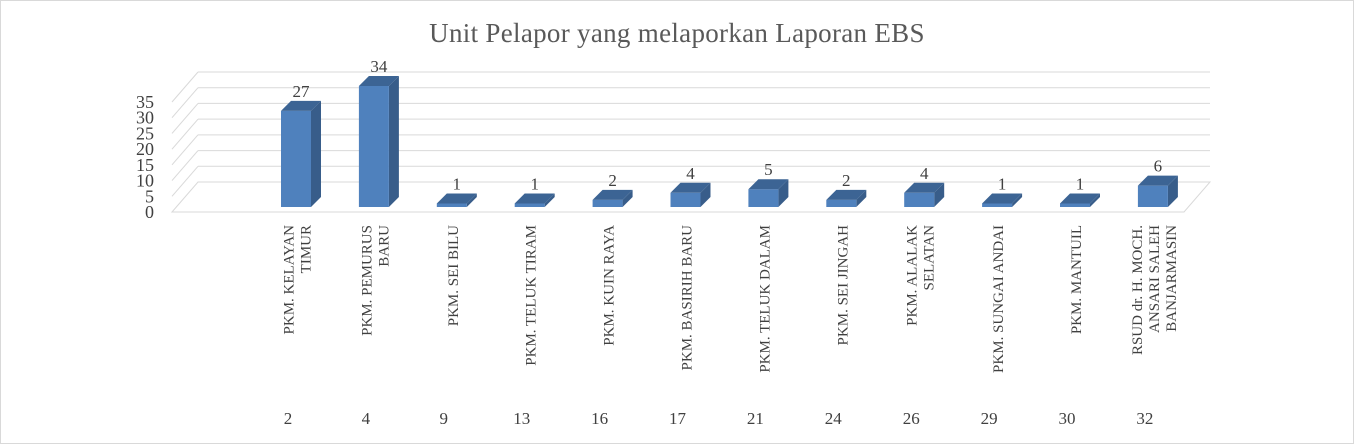 The width and height of the screenshot is (1354, 444). What do you see at coordinates (678, 418) in the screenshot?
I see `secondary-category-label: 17` at bounding box center [678, 418].